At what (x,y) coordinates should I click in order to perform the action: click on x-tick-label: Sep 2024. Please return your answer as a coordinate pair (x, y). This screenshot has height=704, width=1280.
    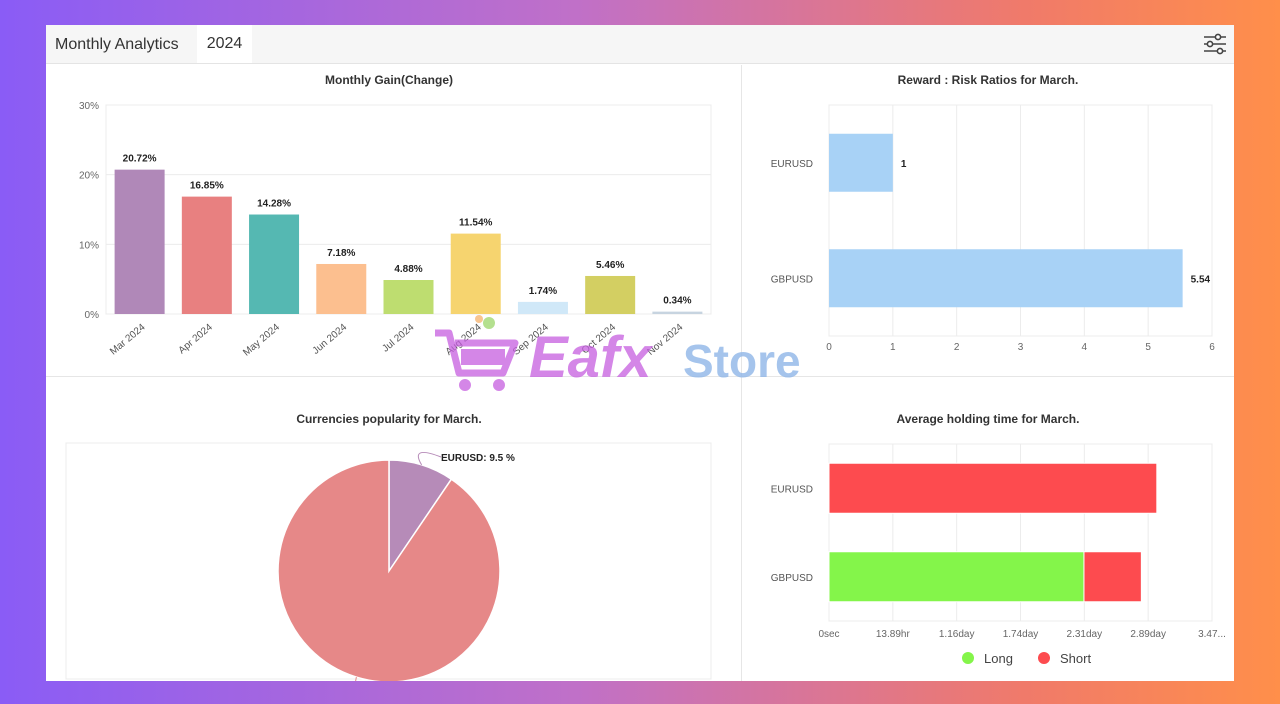
    Looking at the image, I should click on (531, 340).